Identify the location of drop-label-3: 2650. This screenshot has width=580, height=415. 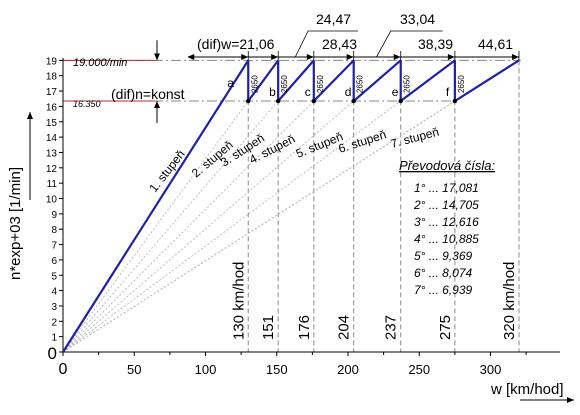
(320, 84).